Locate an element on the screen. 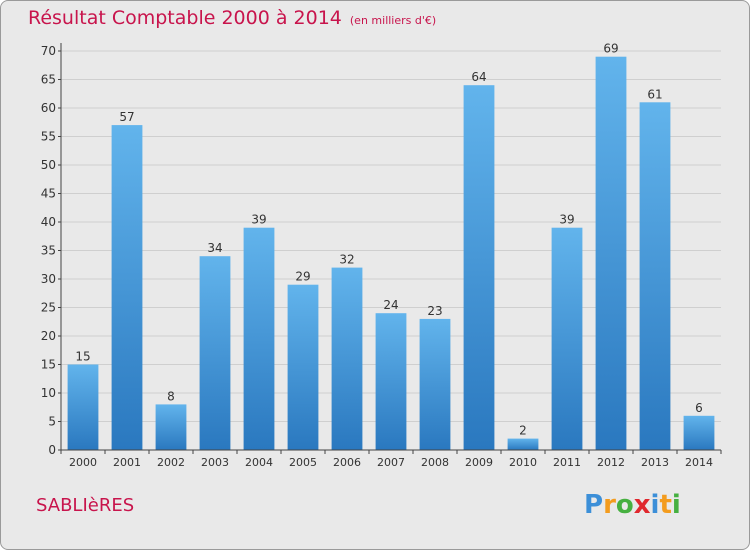 The width and height of the screenshot is (750, 550). logo-letter: r is located at coordinates (609, 505).